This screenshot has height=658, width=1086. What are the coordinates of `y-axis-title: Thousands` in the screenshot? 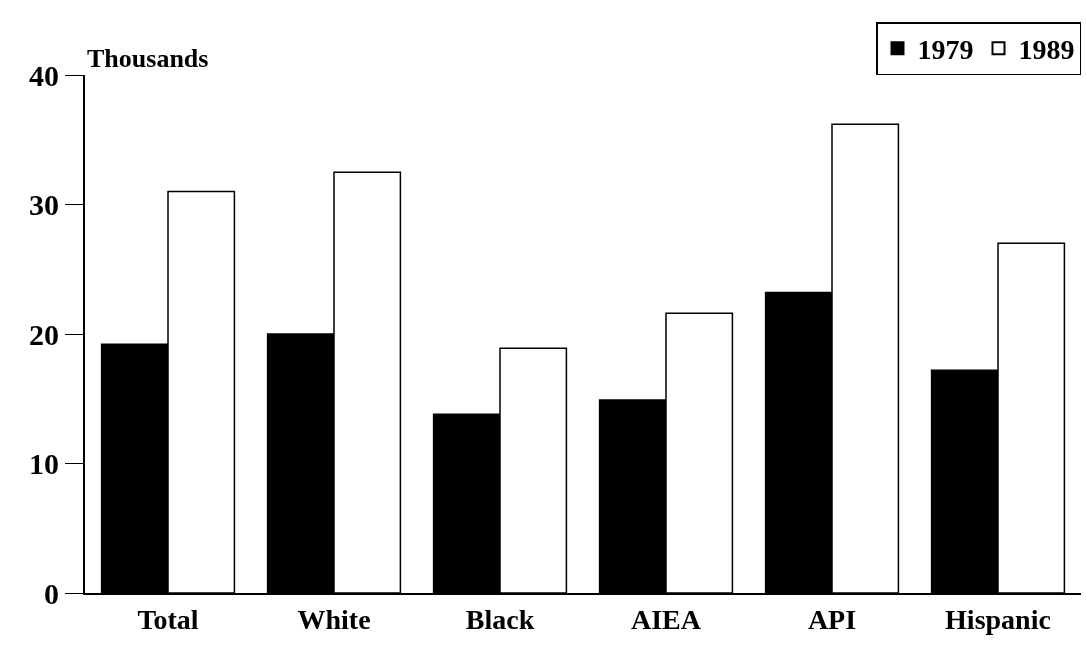 It's located at (148, 58).